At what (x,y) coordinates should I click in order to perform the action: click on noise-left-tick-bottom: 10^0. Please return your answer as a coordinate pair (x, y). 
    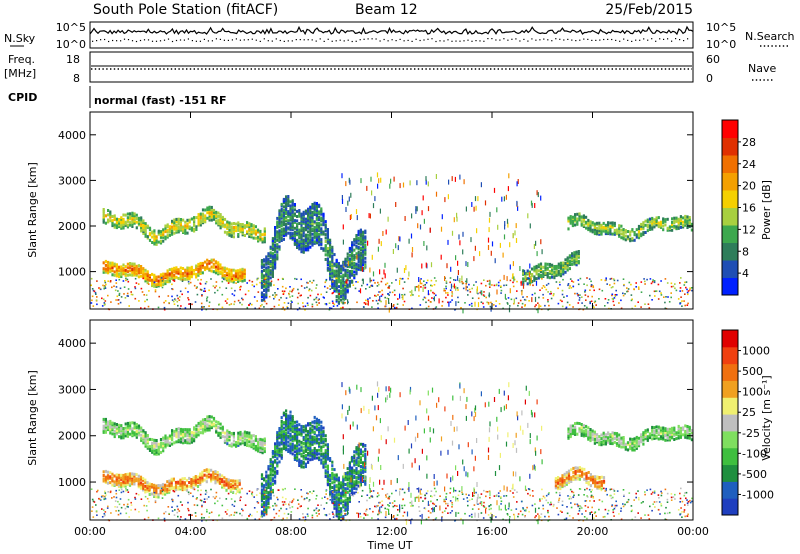
    Looking at the image, I should click on (71, 44).